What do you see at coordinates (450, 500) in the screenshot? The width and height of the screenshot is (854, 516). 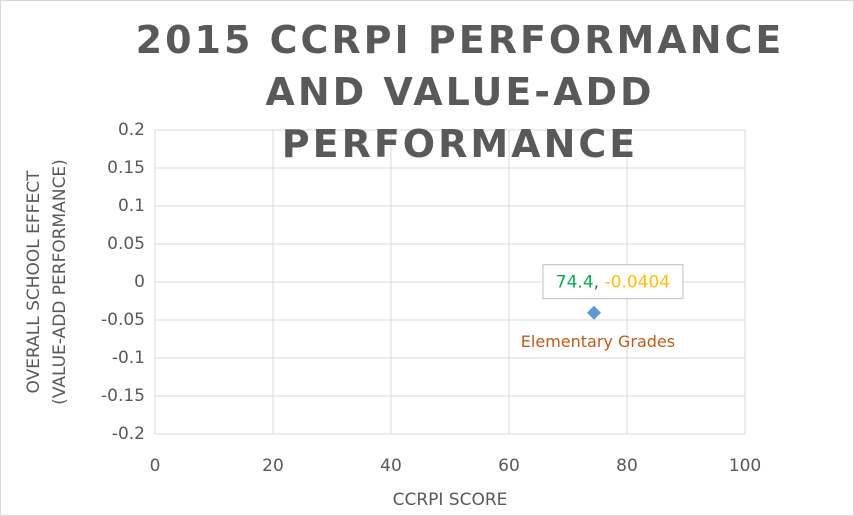 I see `x-axis-label: CCRPI SCORE` at bounding box center [450, 500].